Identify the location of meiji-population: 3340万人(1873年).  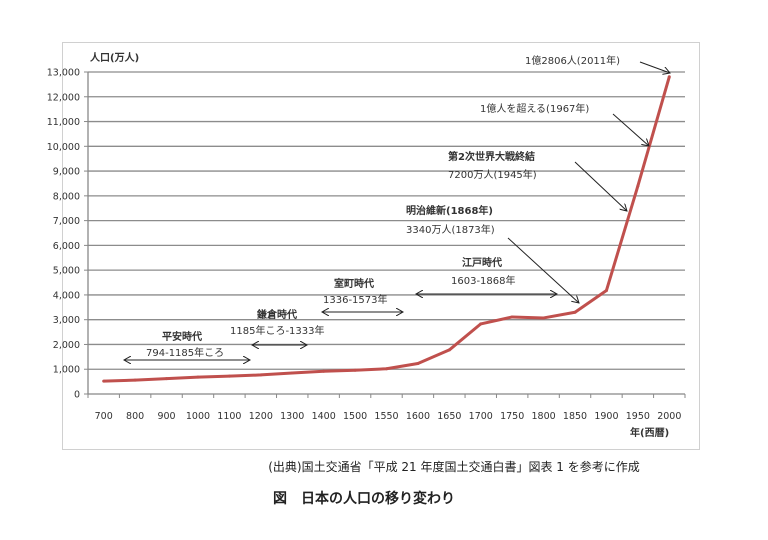
(450, 229).